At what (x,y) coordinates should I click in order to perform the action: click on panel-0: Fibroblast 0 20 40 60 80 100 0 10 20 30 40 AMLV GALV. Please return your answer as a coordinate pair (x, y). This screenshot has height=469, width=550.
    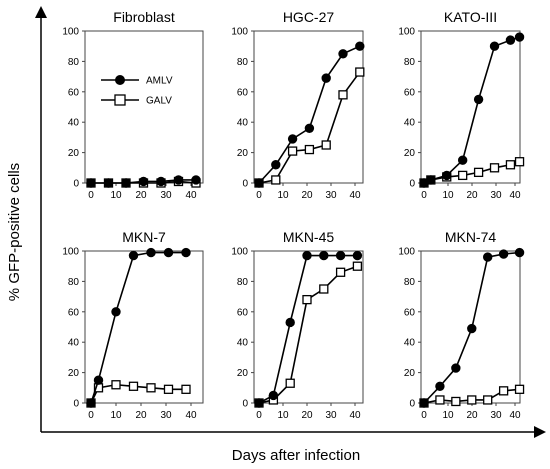
    Looking at the image, I should click on (133, 105).